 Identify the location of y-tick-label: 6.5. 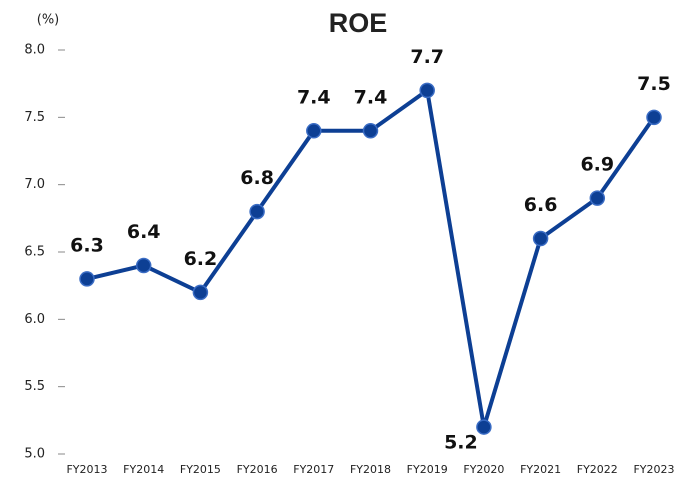
(34, 252).